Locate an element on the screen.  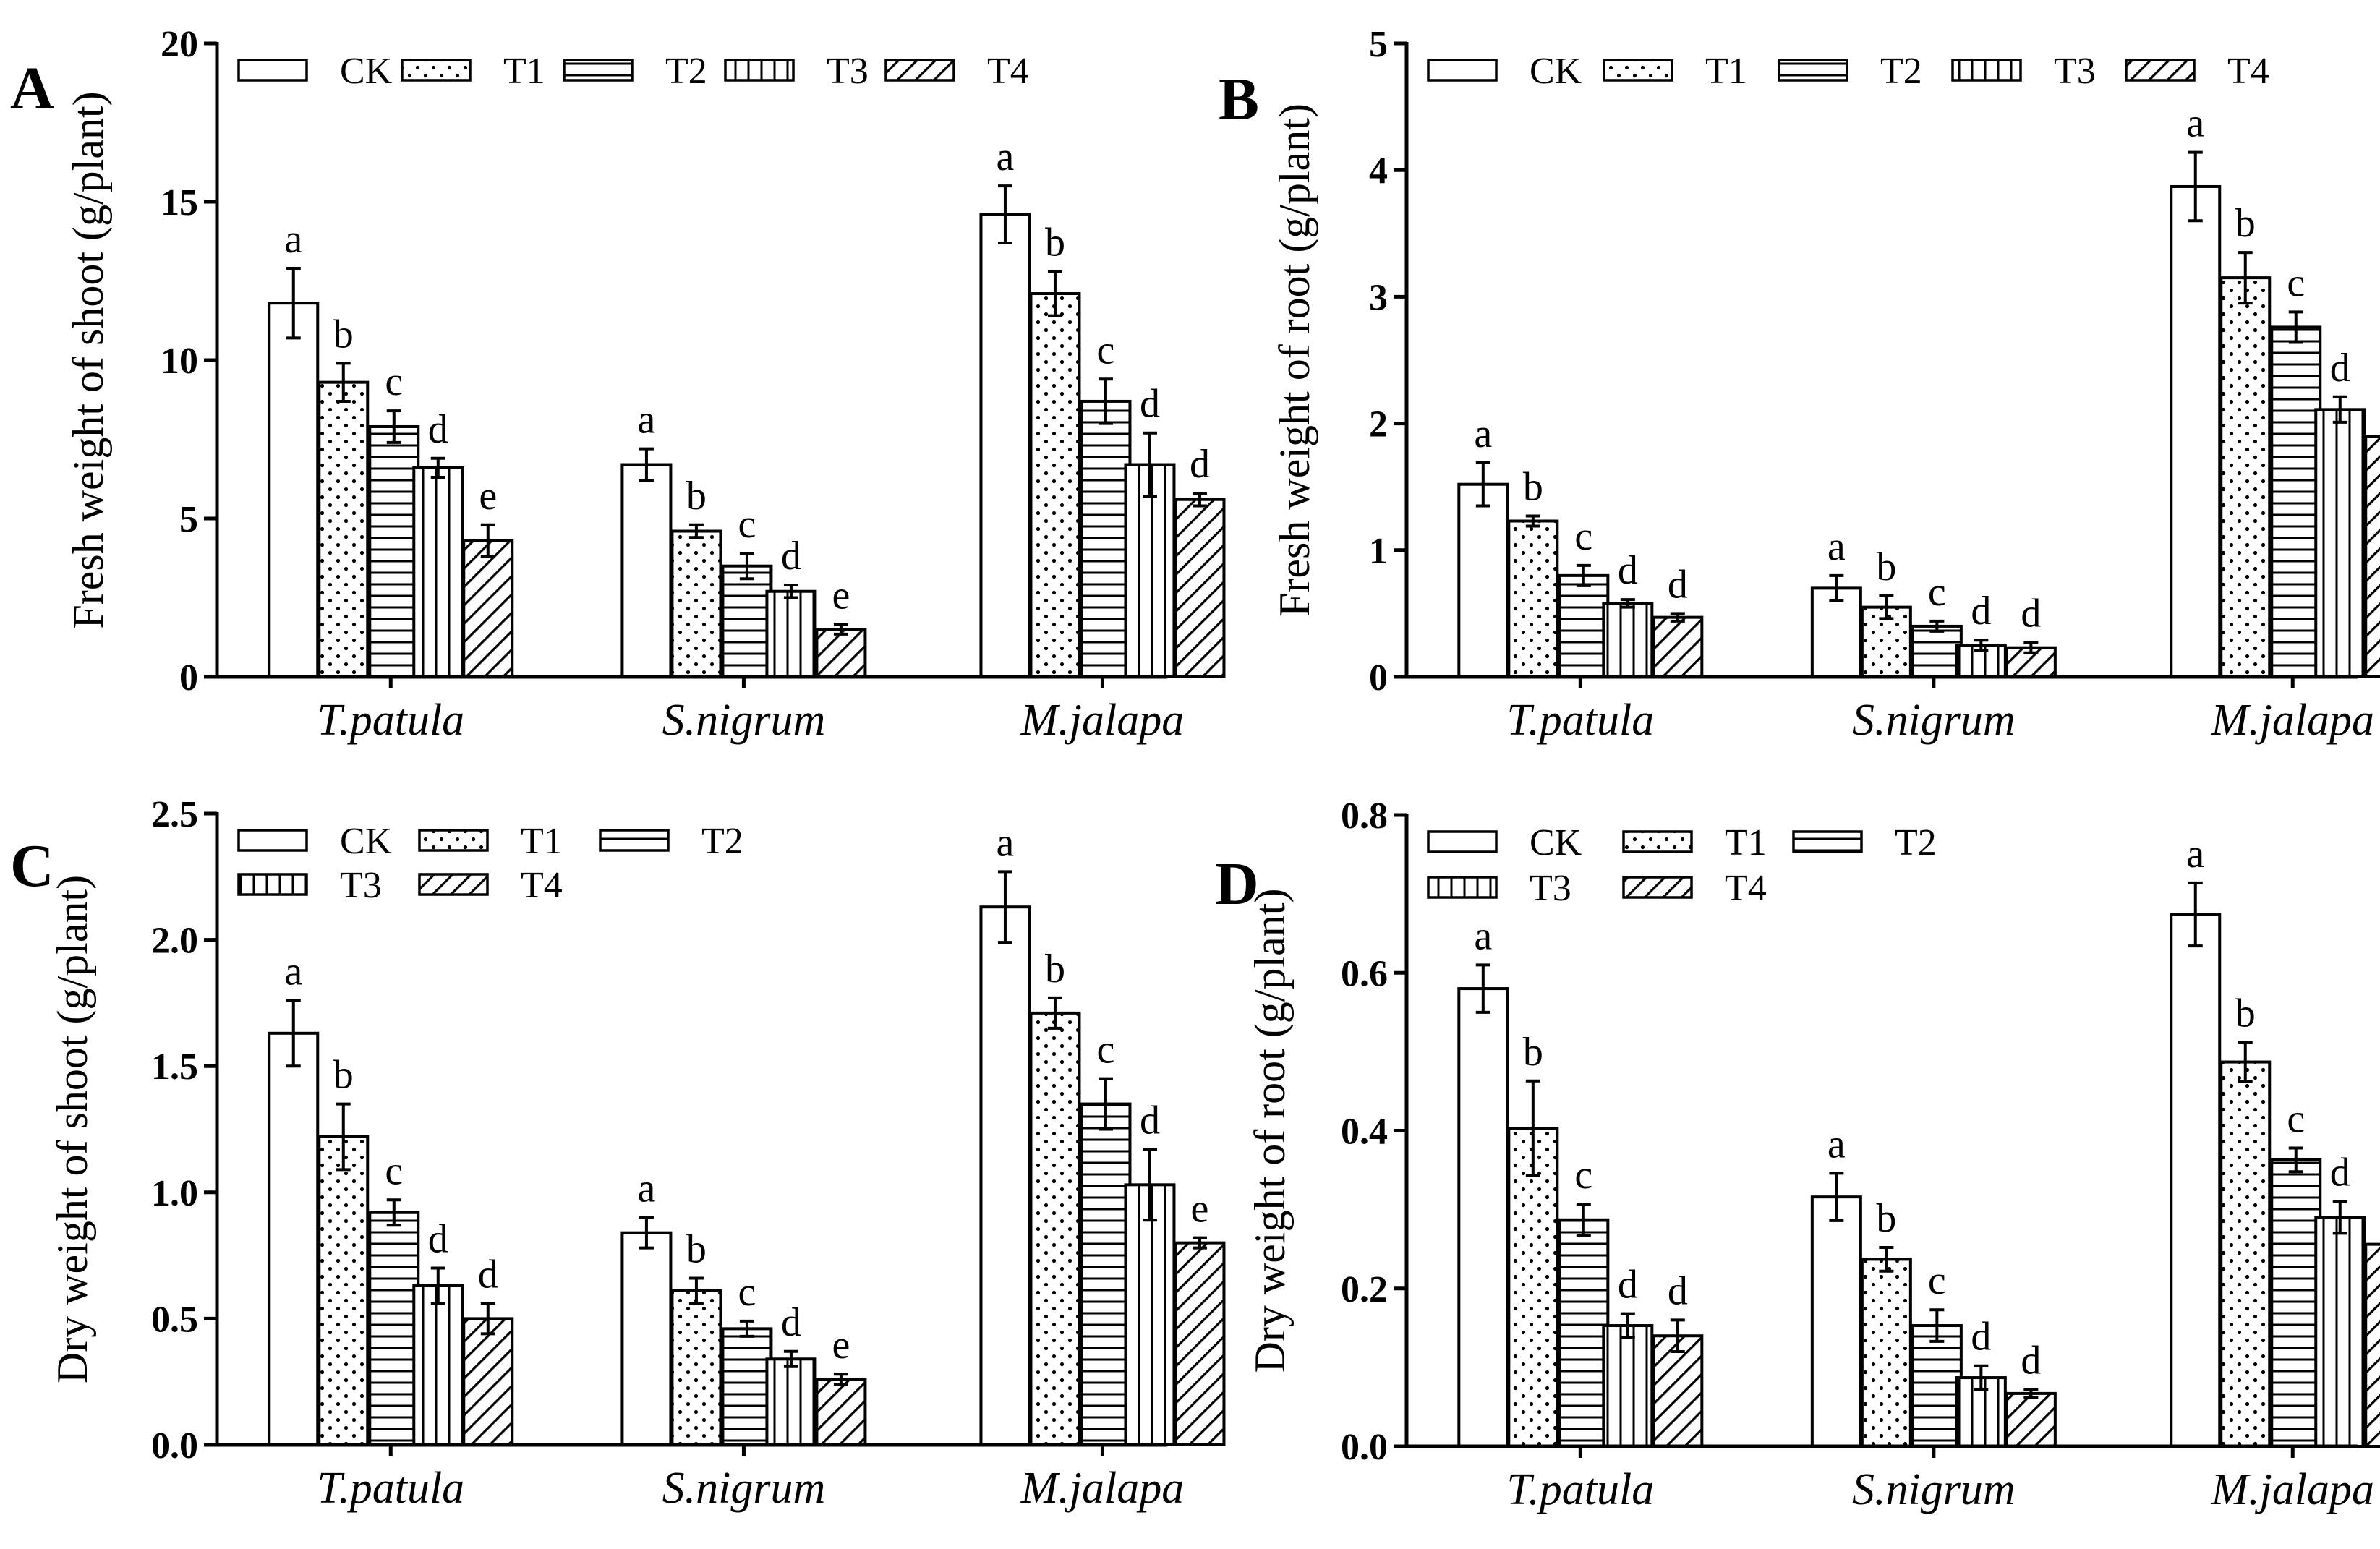
bar-T1-M.jalapa is located at coordinates (2245, 1254).